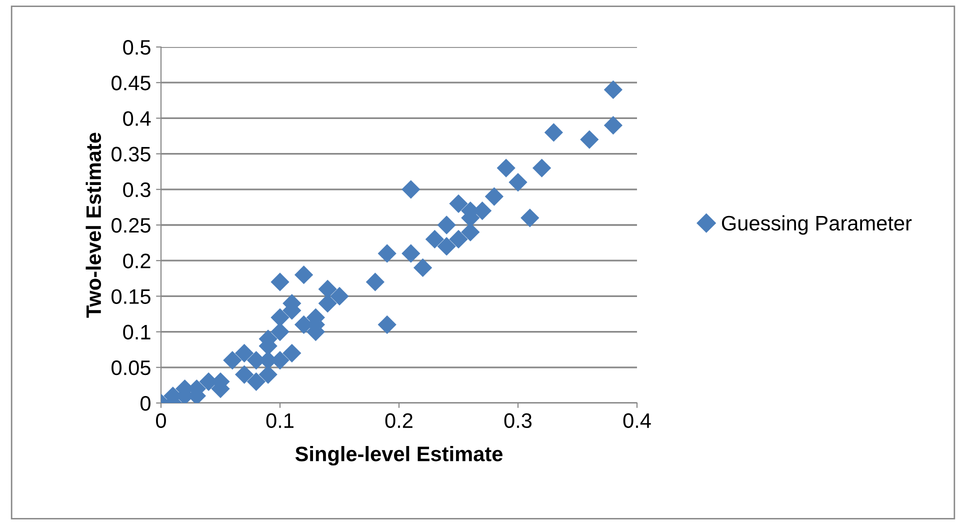 The height and width of the screenshot is (525, 966). Describe the element at coordinates (136, 261) in the screenshot. I see `y-tick-label: 0.2` at that location.